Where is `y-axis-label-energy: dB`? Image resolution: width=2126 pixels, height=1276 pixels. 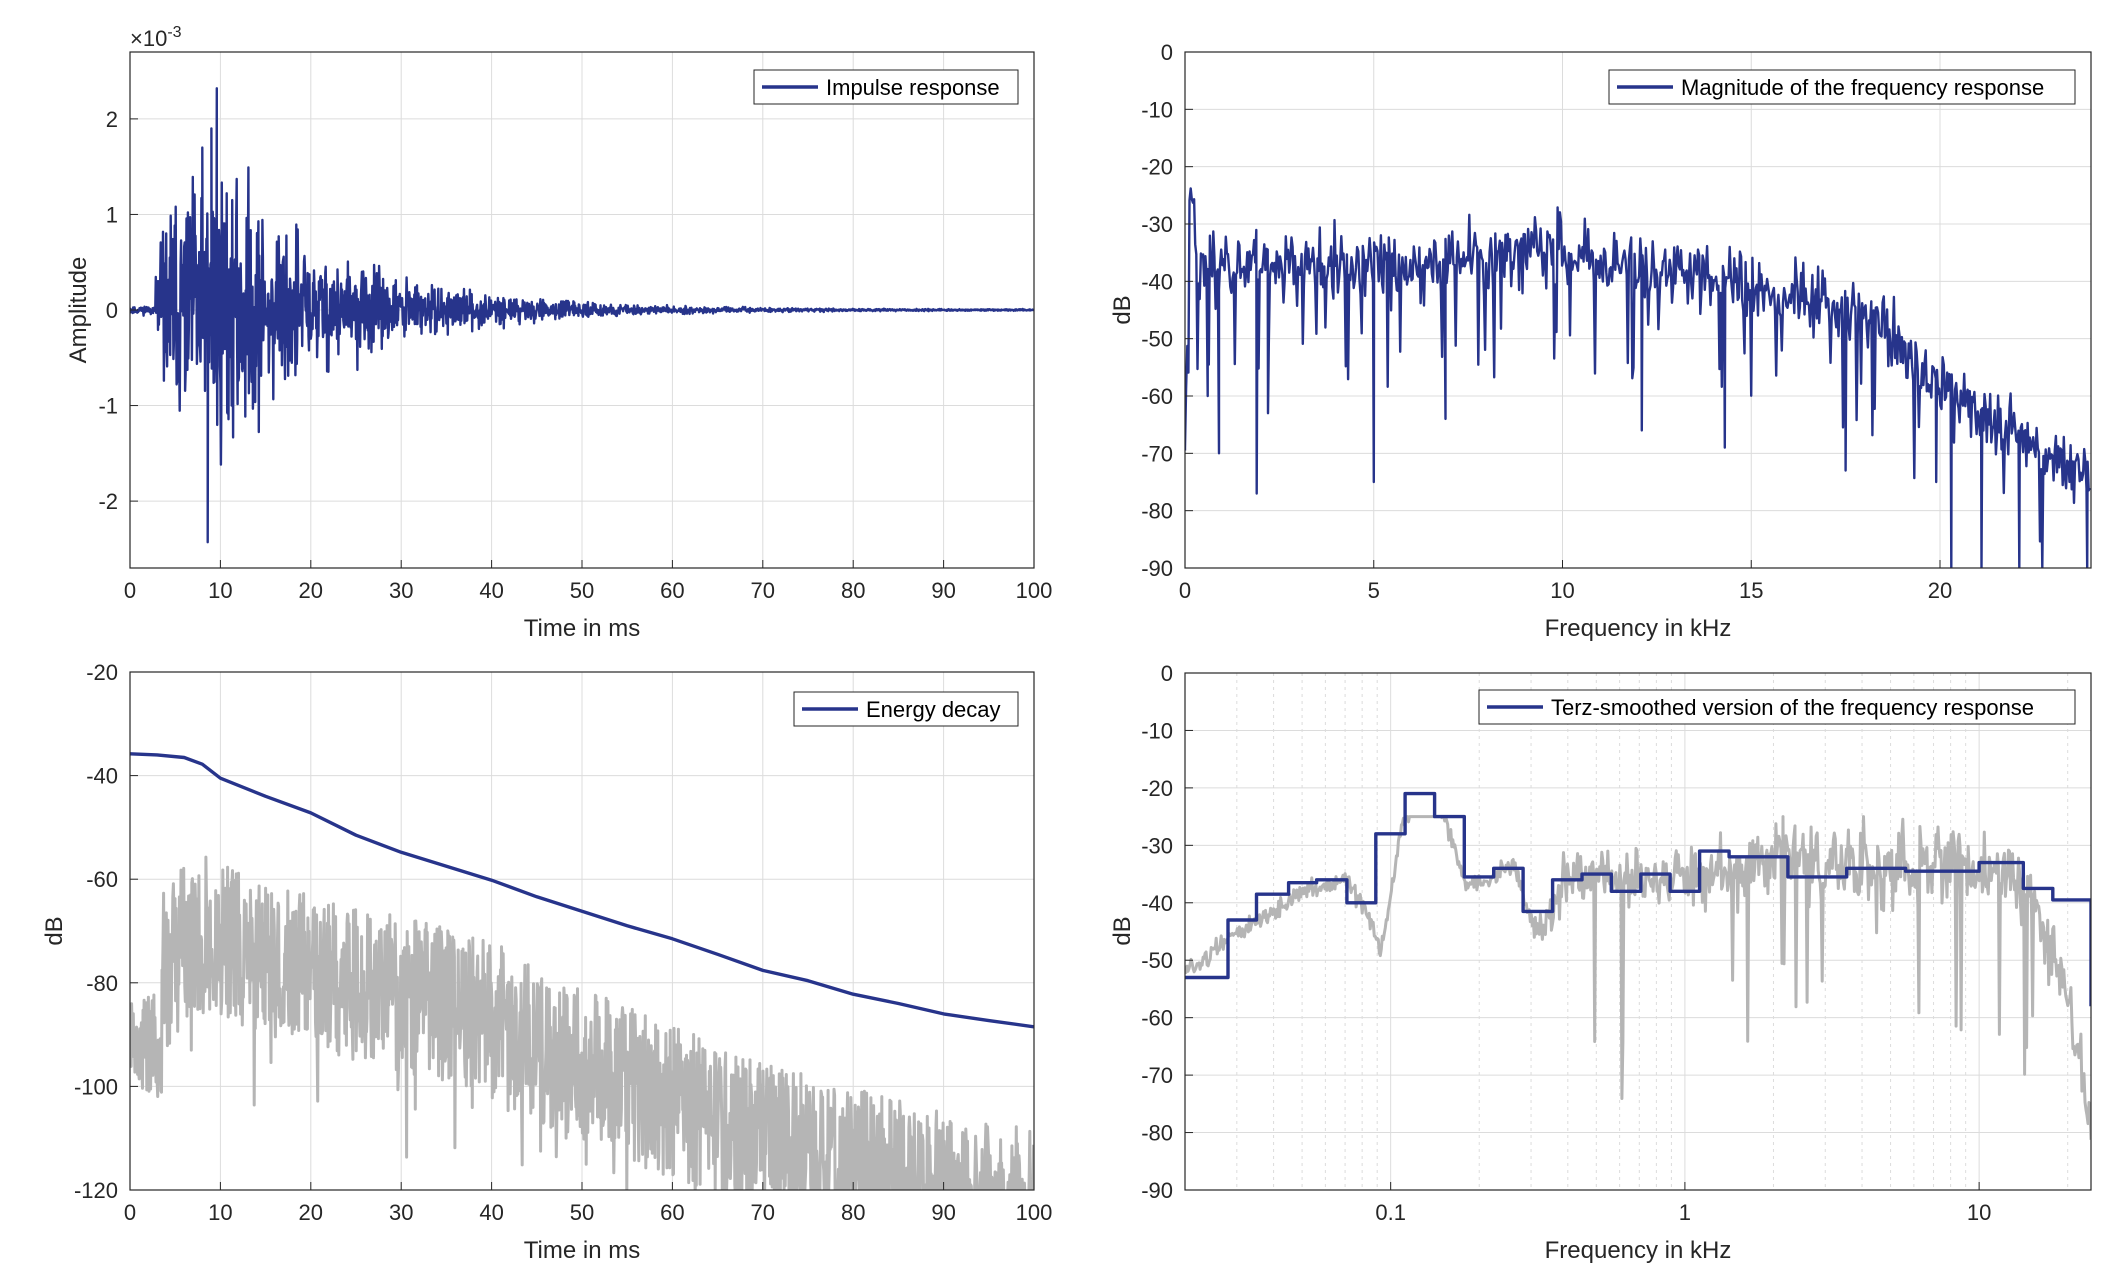 y-axis-label-energy: dB is located at coordinates (54, 930).